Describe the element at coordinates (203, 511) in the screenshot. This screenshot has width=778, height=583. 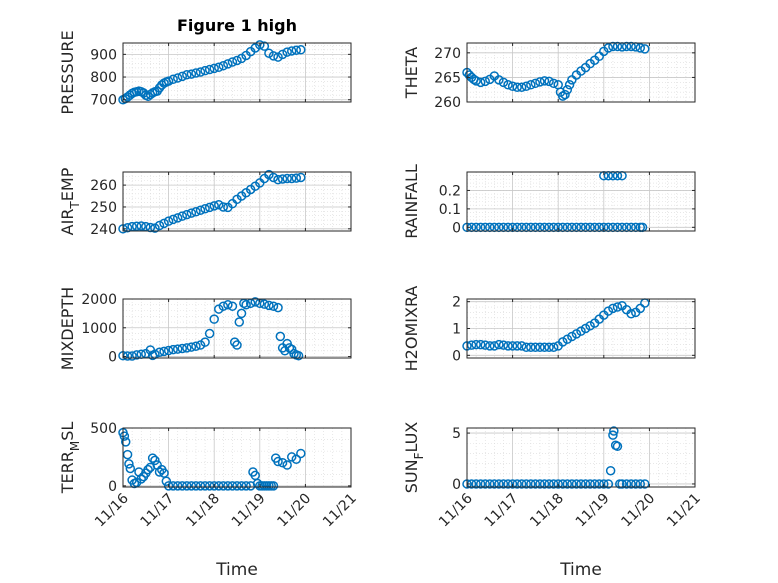
I see `x-tick-label: 11/18` at that location.